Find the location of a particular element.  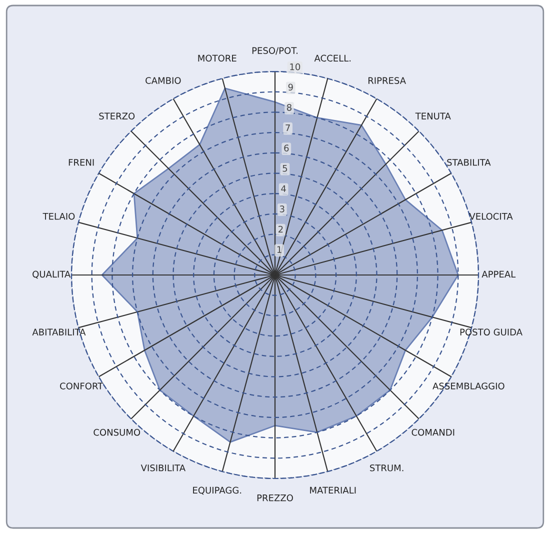

y-tick-label: 2 is located at coordinates (280, 229).